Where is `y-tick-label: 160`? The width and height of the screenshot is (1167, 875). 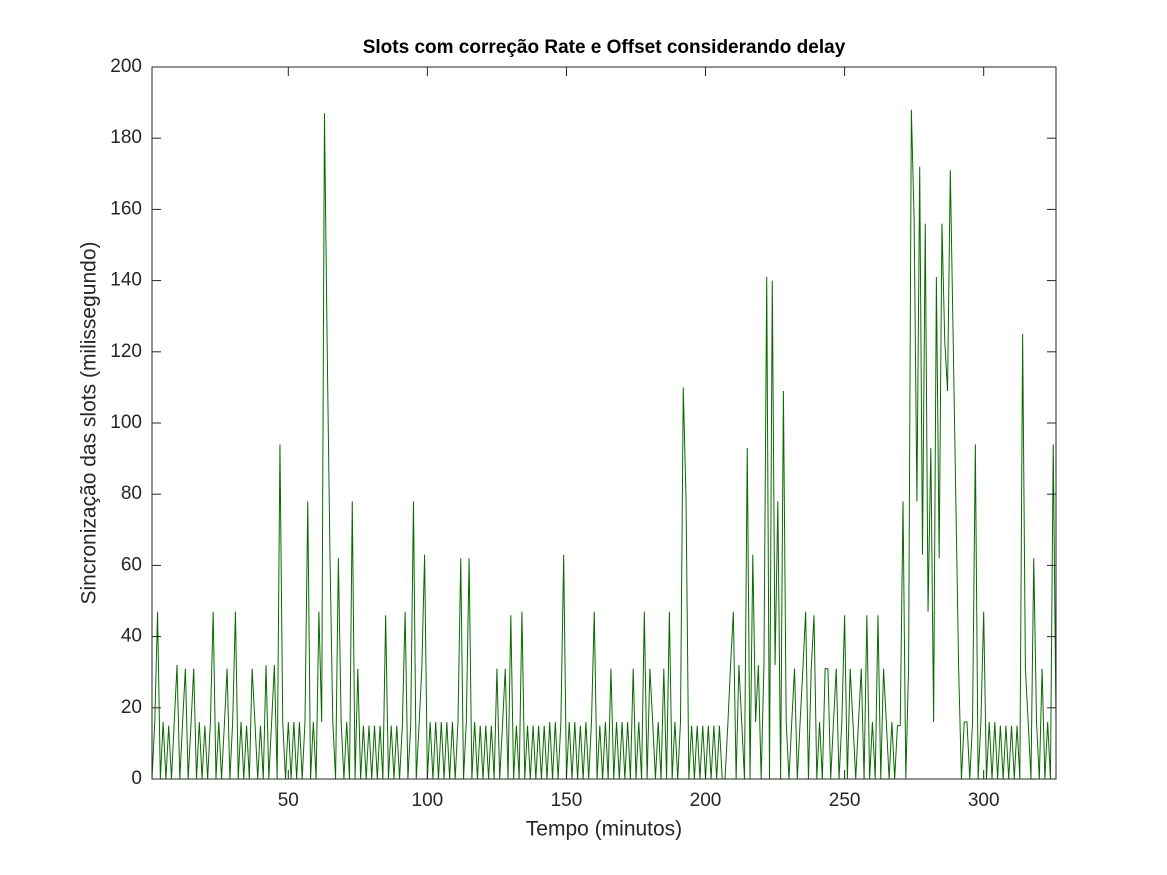 y-tick-label: 160 is located at coordinates (126, 208).